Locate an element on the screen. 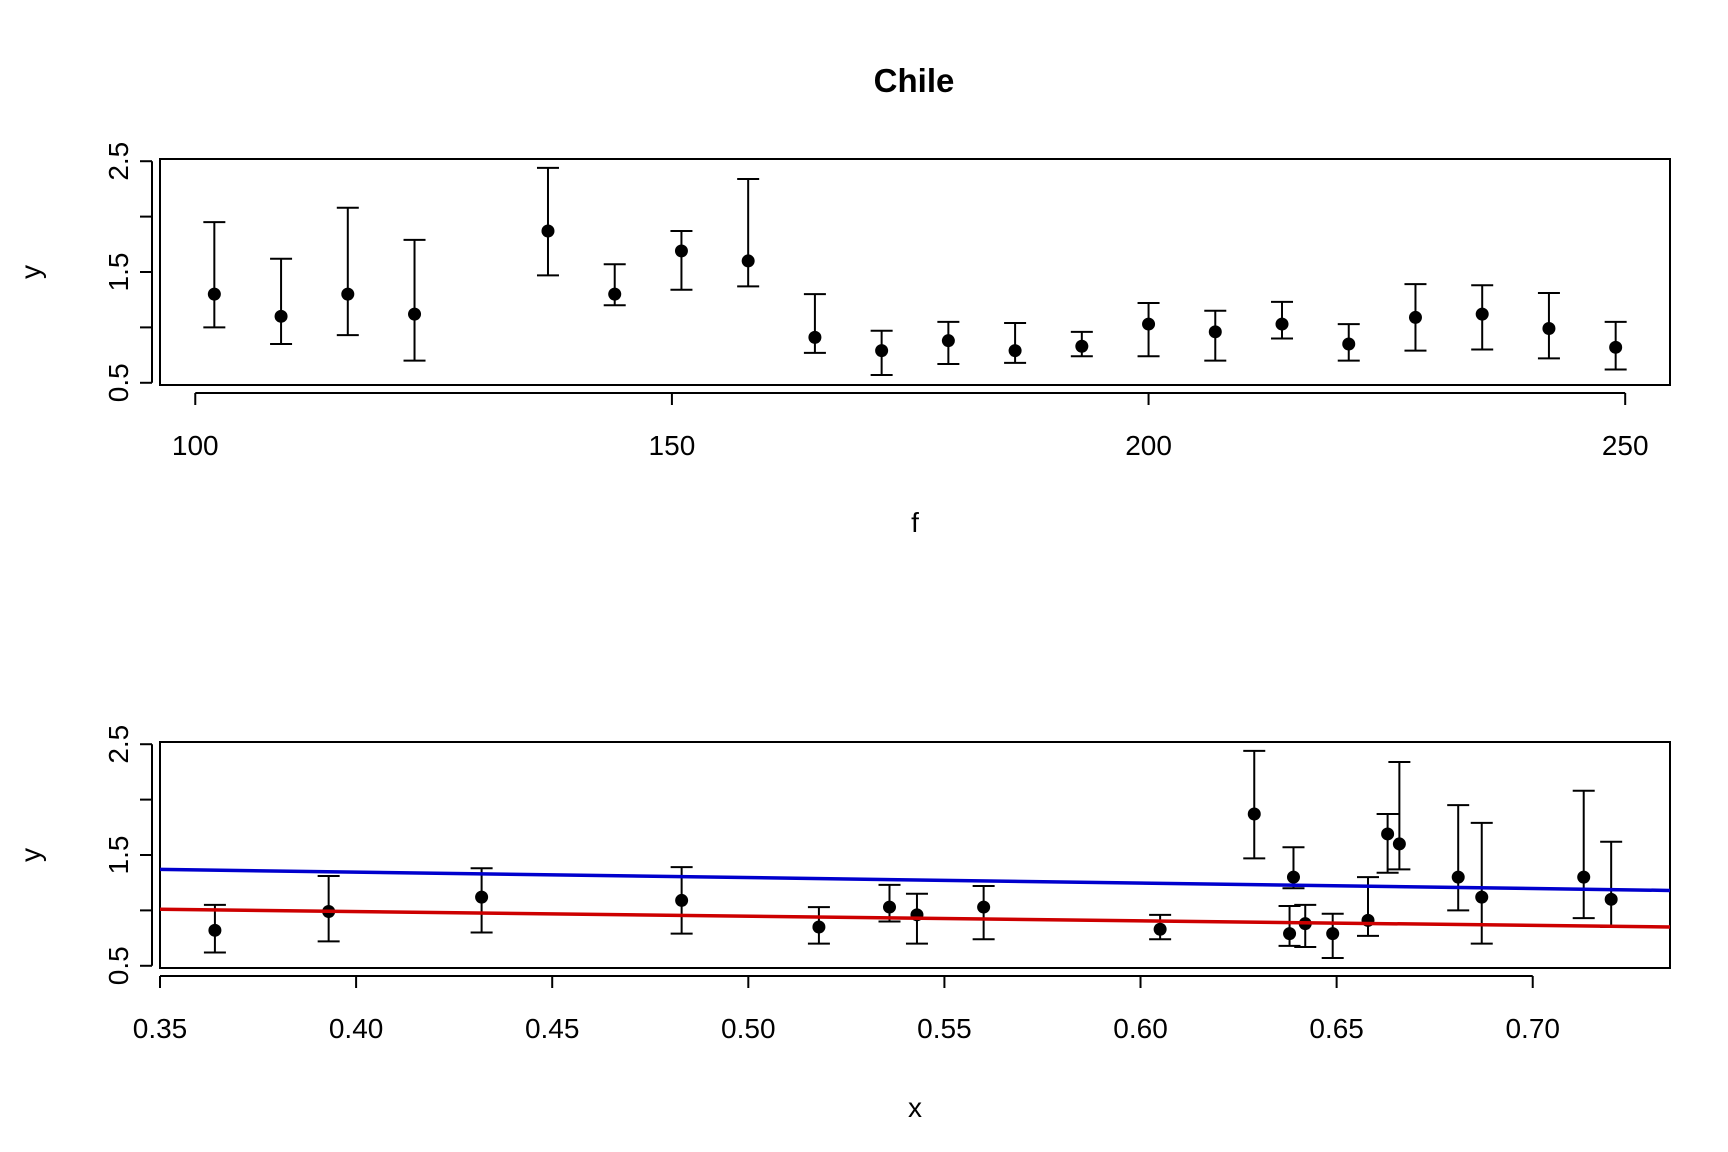  x-tick-label: 200 is located at coordinates (1148, 445).